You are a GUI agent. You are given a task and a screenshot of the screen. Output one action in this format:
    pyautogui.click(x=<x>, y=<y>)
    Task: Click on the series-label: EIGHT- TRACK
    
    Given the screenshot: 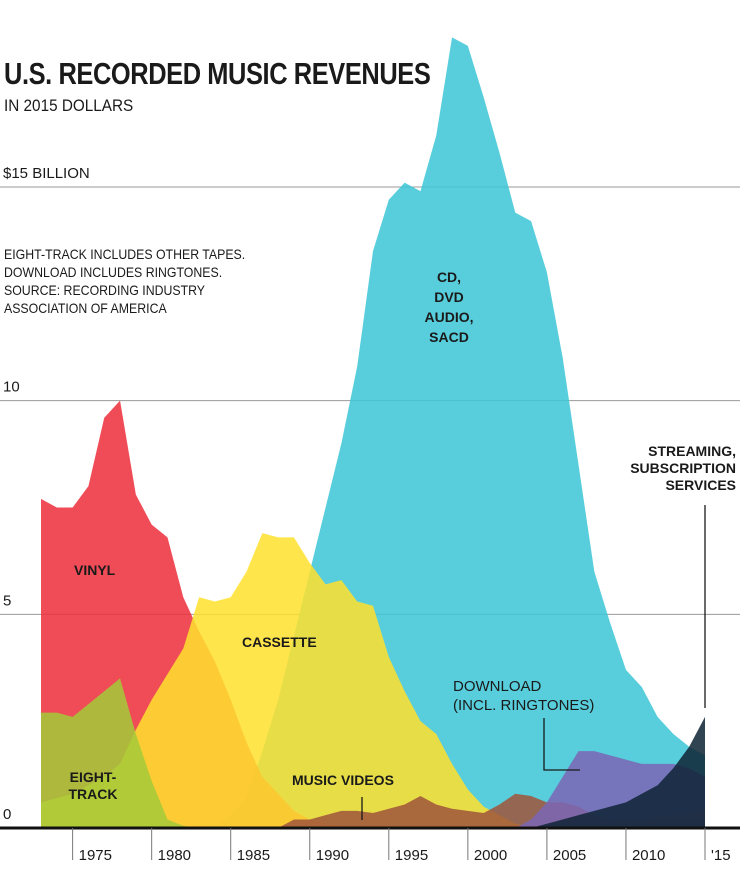 What is the action you would take?
    pyautogui.click(x=93, y=785)
    